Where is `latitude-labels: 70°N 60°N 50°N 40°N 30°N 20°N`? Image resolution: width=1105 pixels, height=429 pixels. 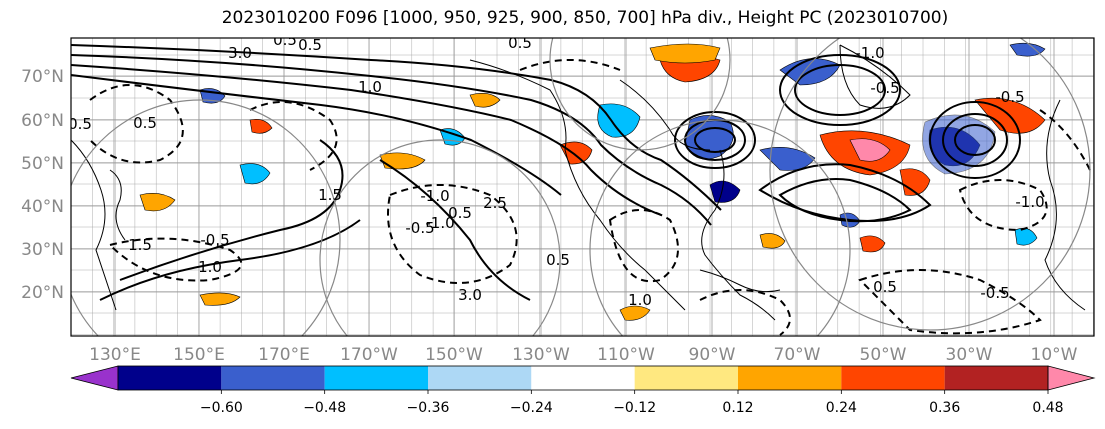 latitude-labels: 70°N 60°N 50°N 40°N 30°N 20°N is located at coordinates (42, 185).